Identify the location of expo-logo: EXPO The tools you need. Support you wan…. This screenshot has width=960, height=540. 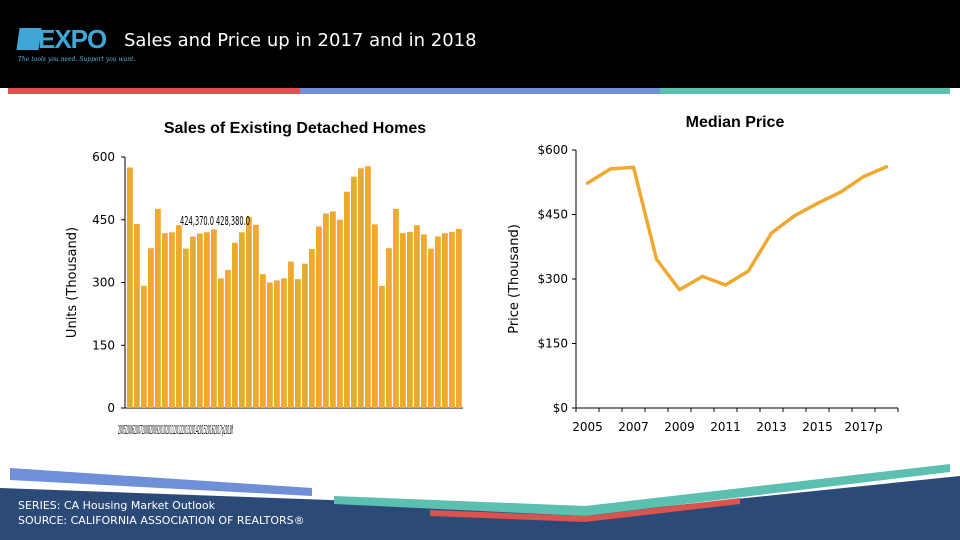
(75, 46).